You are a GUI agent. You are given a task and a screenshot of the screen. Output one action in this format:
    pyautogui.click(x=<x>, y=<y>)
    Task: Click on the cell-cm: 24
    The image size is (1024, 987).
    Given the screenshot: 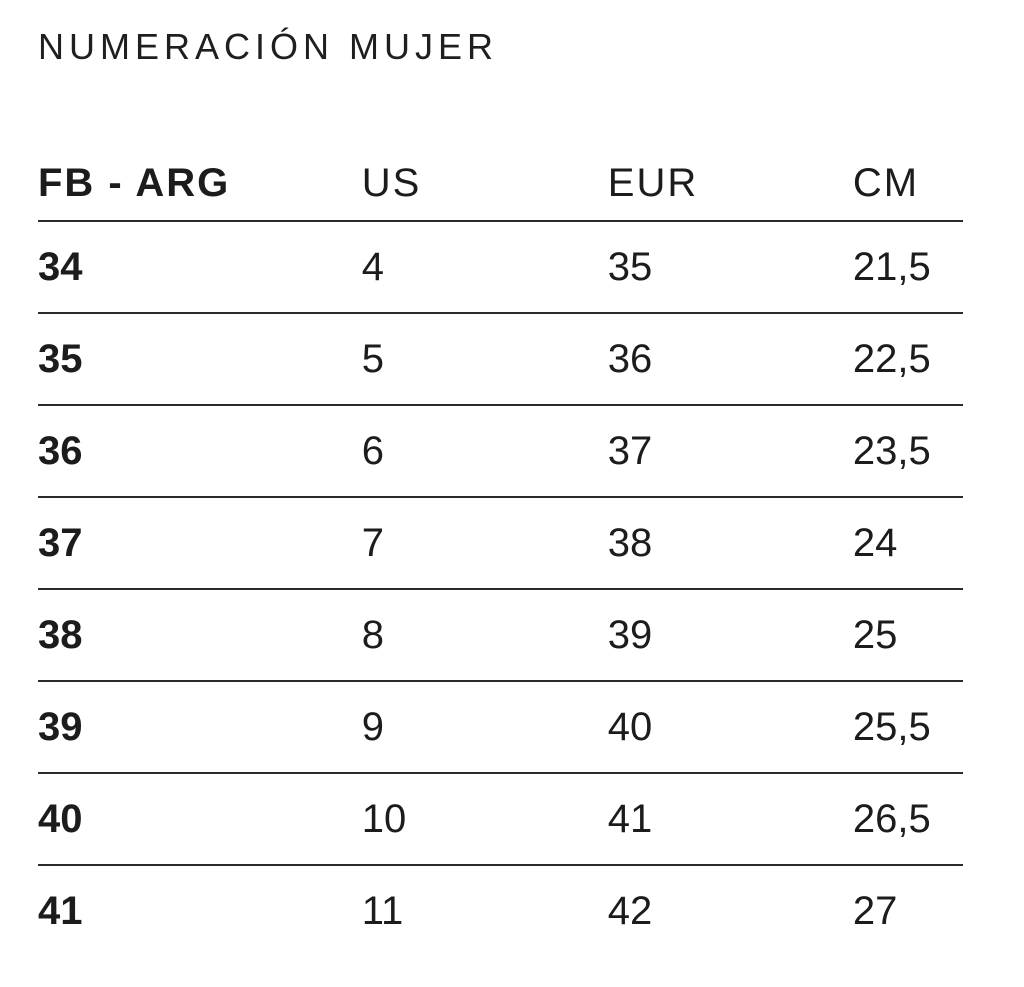 What is the action you would take?
    pyautogui.click(x=907, y=543)
    